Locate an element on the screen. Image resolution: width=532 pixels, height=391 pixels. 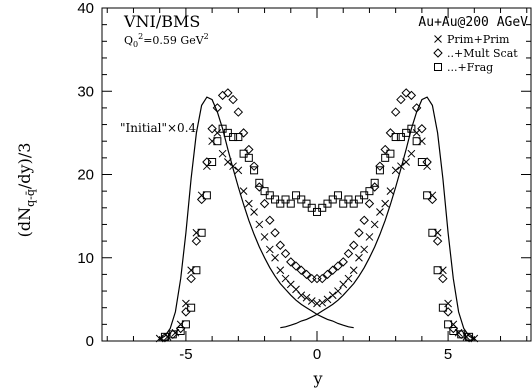
y-tick-label: 40 is located at coordinates (85, 8).